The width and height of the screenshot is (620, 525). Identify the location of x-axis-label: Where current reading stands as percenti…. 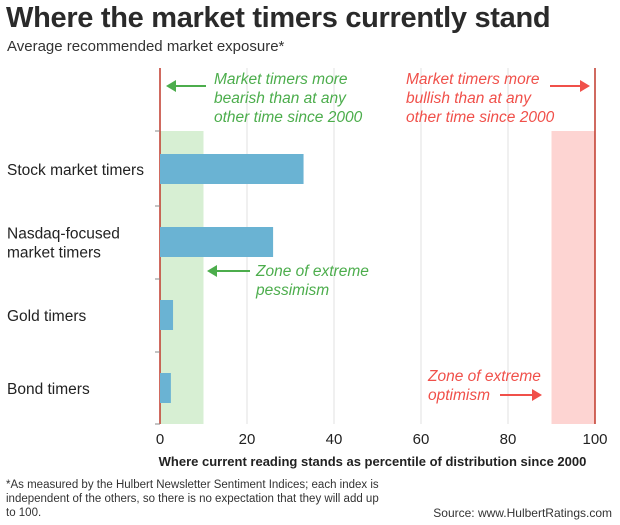
(373, 461).